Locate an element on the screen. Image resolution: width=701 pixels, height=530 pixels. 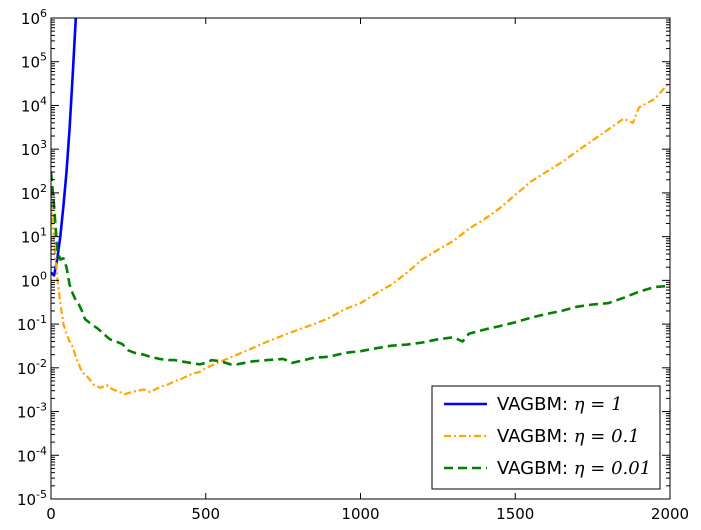
y-tick-label: 10³ is located at coordinates (34, 148).